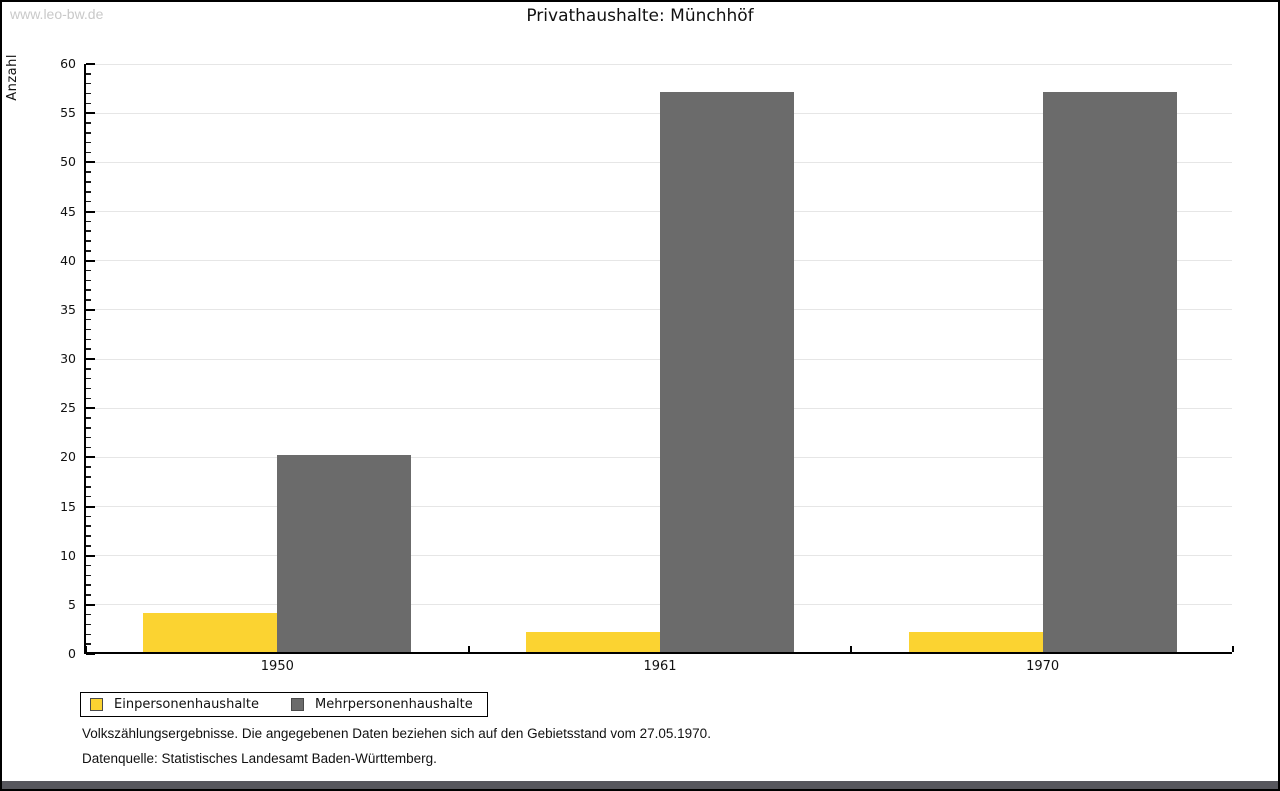  I want to click on site-watermark: www.leo-bw.de, so click(57, 14).